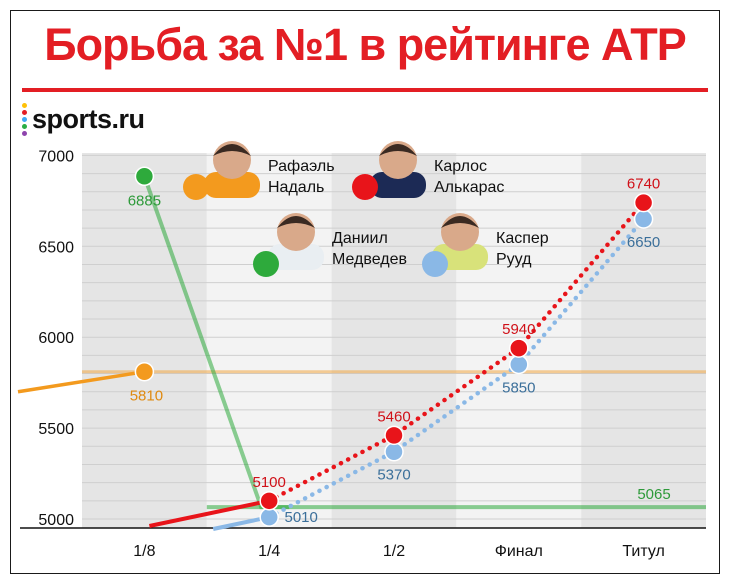 The image size is (730, 584). Describe the element at coordinates (269, 482) in the screenshot. I see `alcaraz-data-label: 5100` at that location.